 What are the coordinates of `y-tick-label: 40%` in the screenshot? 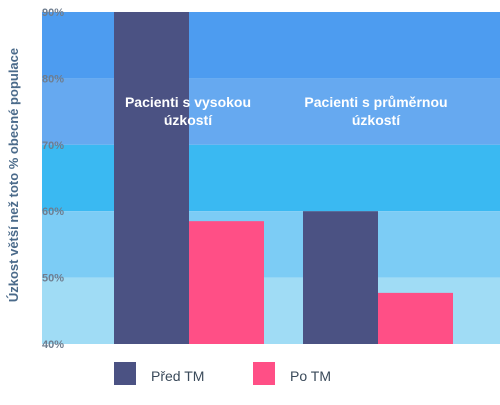 It's located at (53, 345).